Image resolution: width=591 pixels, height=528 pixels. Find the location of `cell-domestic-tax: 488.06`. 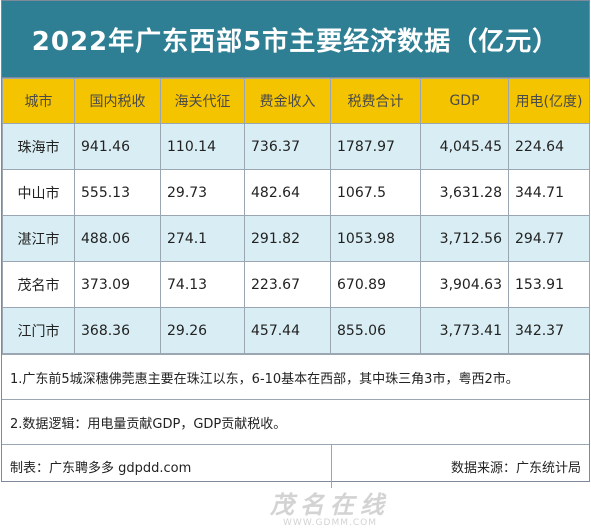

cell-domestic-tax: 488.06 is located at coordinates (117, 238).